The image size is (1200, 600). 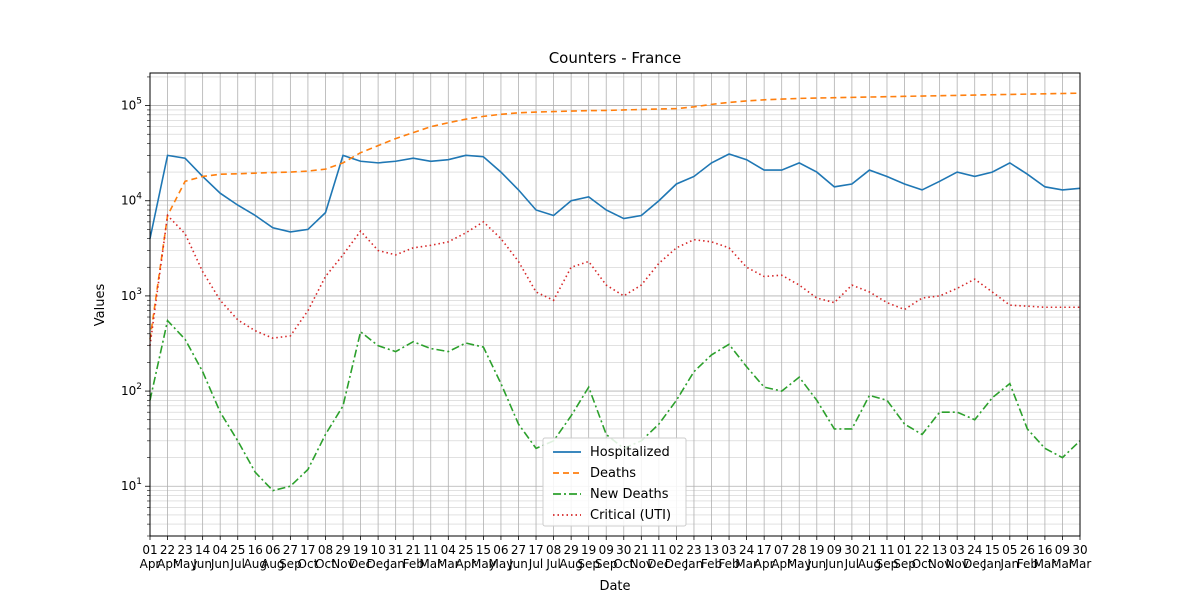 I want to click on x-tick-label: 21 Feb, so click(x=413, y=557).